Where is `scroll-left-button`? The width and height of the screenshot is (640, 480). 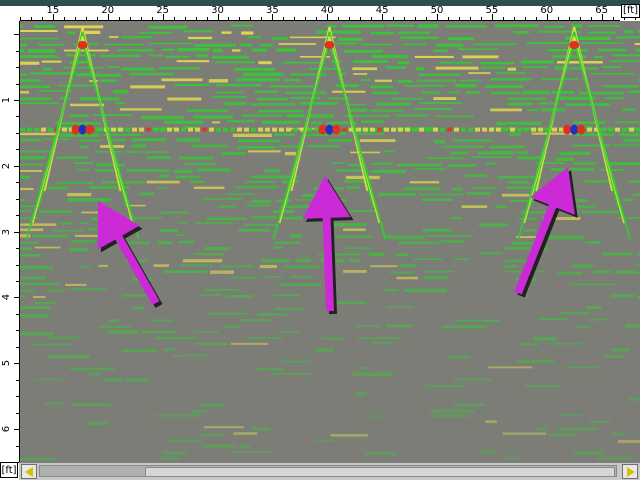 scroll-left-button is located at coordinates (29, 471).